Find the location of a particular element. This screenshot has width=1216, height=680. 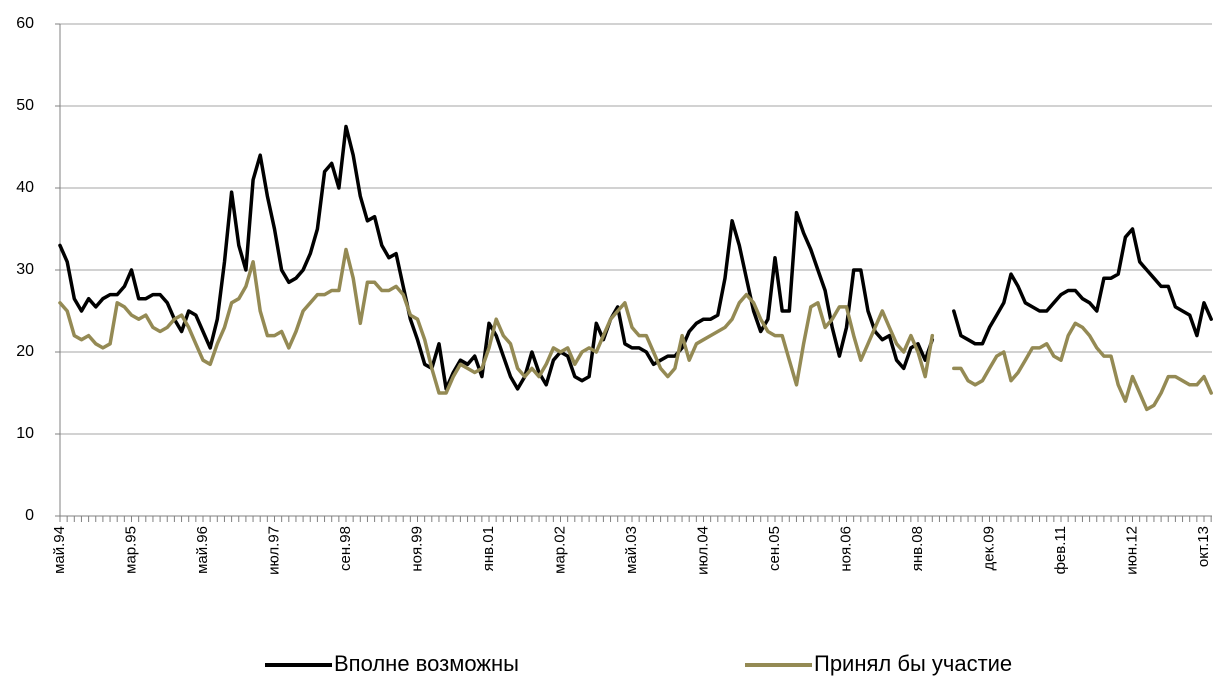

y-tick-label: 60 is located at coordinates (25, 23).